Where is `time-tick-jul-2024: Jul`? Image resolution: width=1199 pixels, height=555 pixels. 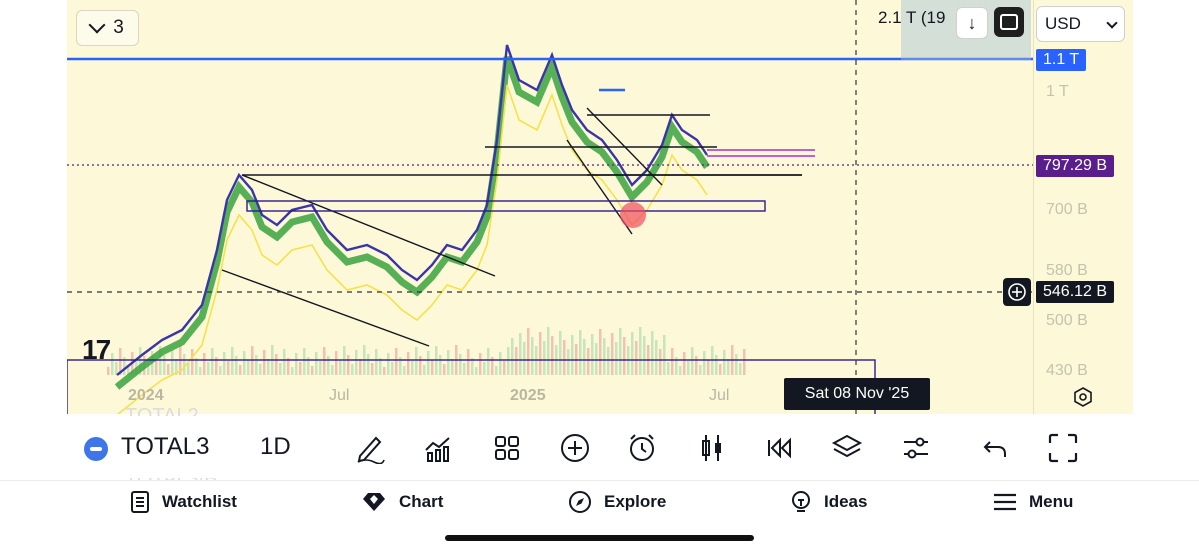 time-tick-jul-2024: Jul is located at coordinates (339, 395).